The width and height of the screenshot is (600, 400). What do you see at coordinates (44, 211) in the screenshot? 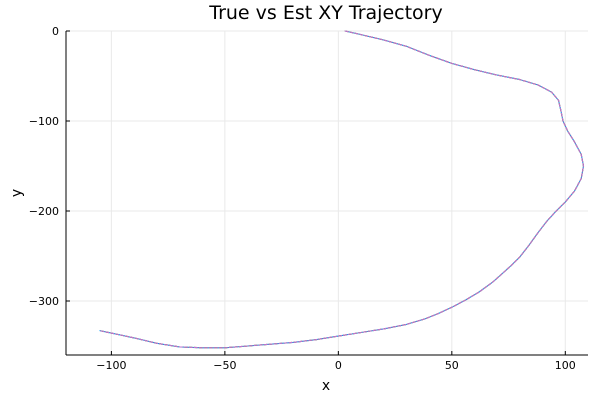
I see `y-tick-label: −200` at bounding box center [44, 211].